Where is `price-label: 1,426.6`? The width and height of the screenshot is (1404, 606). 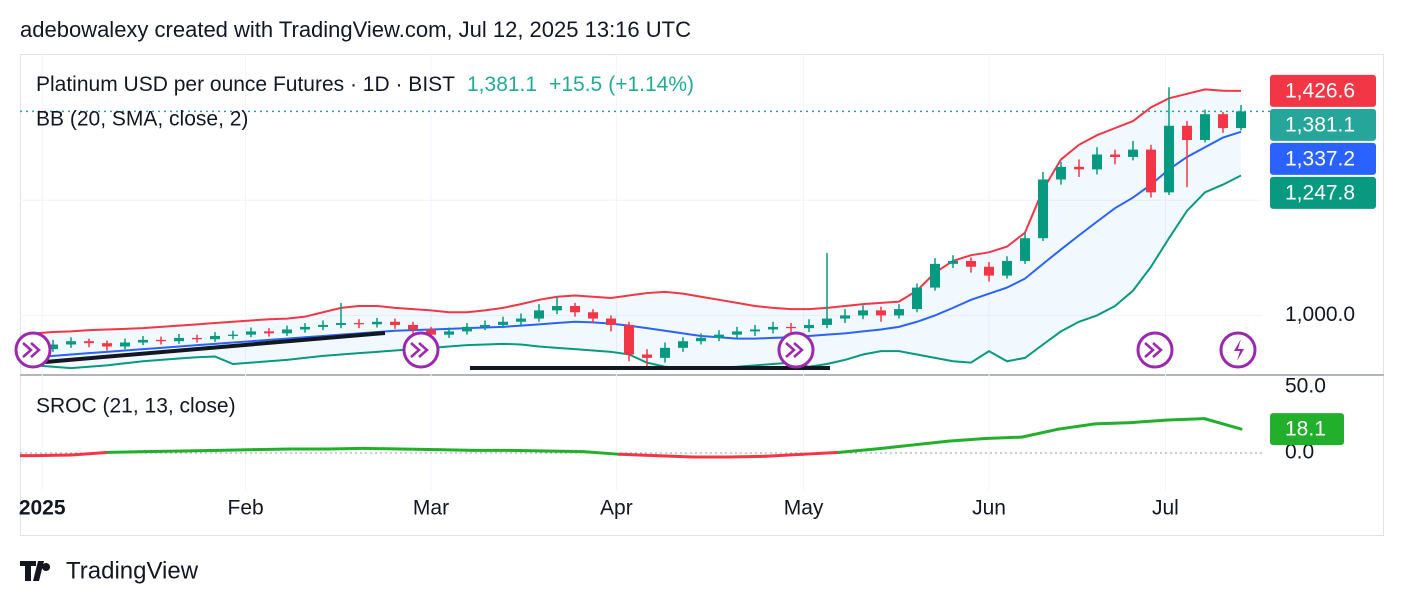 price-label: 1,426.6 is located at coordinates (1320, 90).